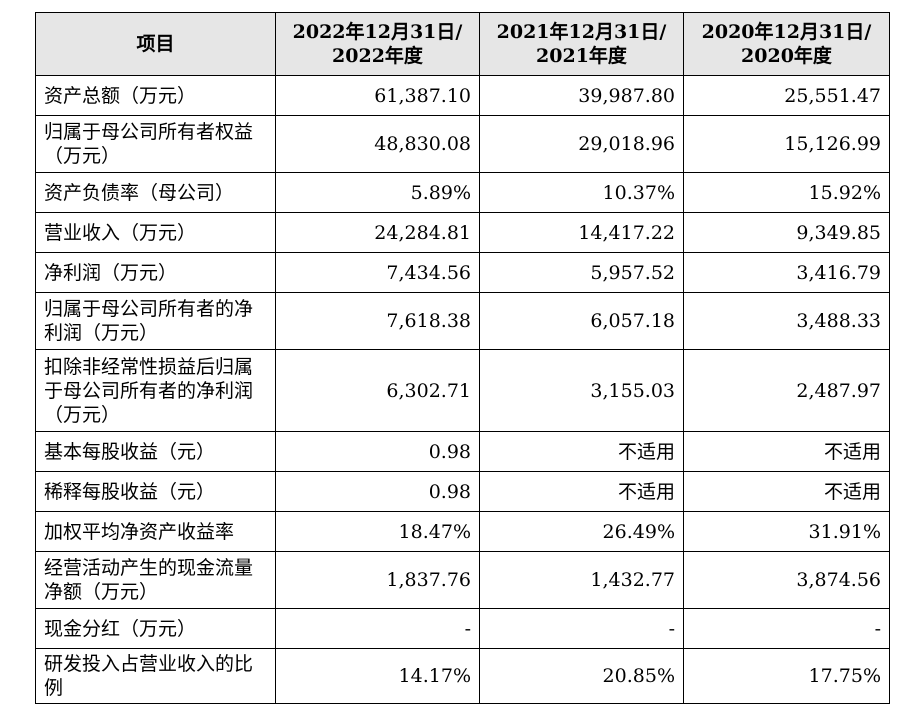  I want to click on cell-2022: 7,618.38, so click(377, 321).